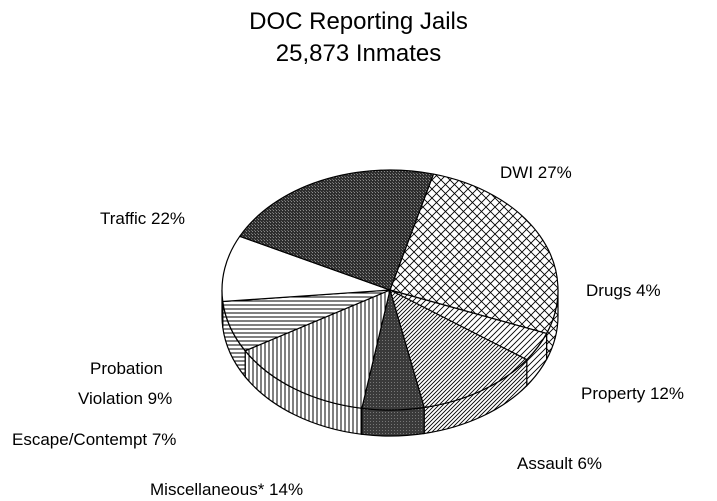 The height and width of the screenshot is (501, 717). Describe the element at coordinates (317, 349) in the screenshot. I see `pie-slice-miscellaneous` at that location.